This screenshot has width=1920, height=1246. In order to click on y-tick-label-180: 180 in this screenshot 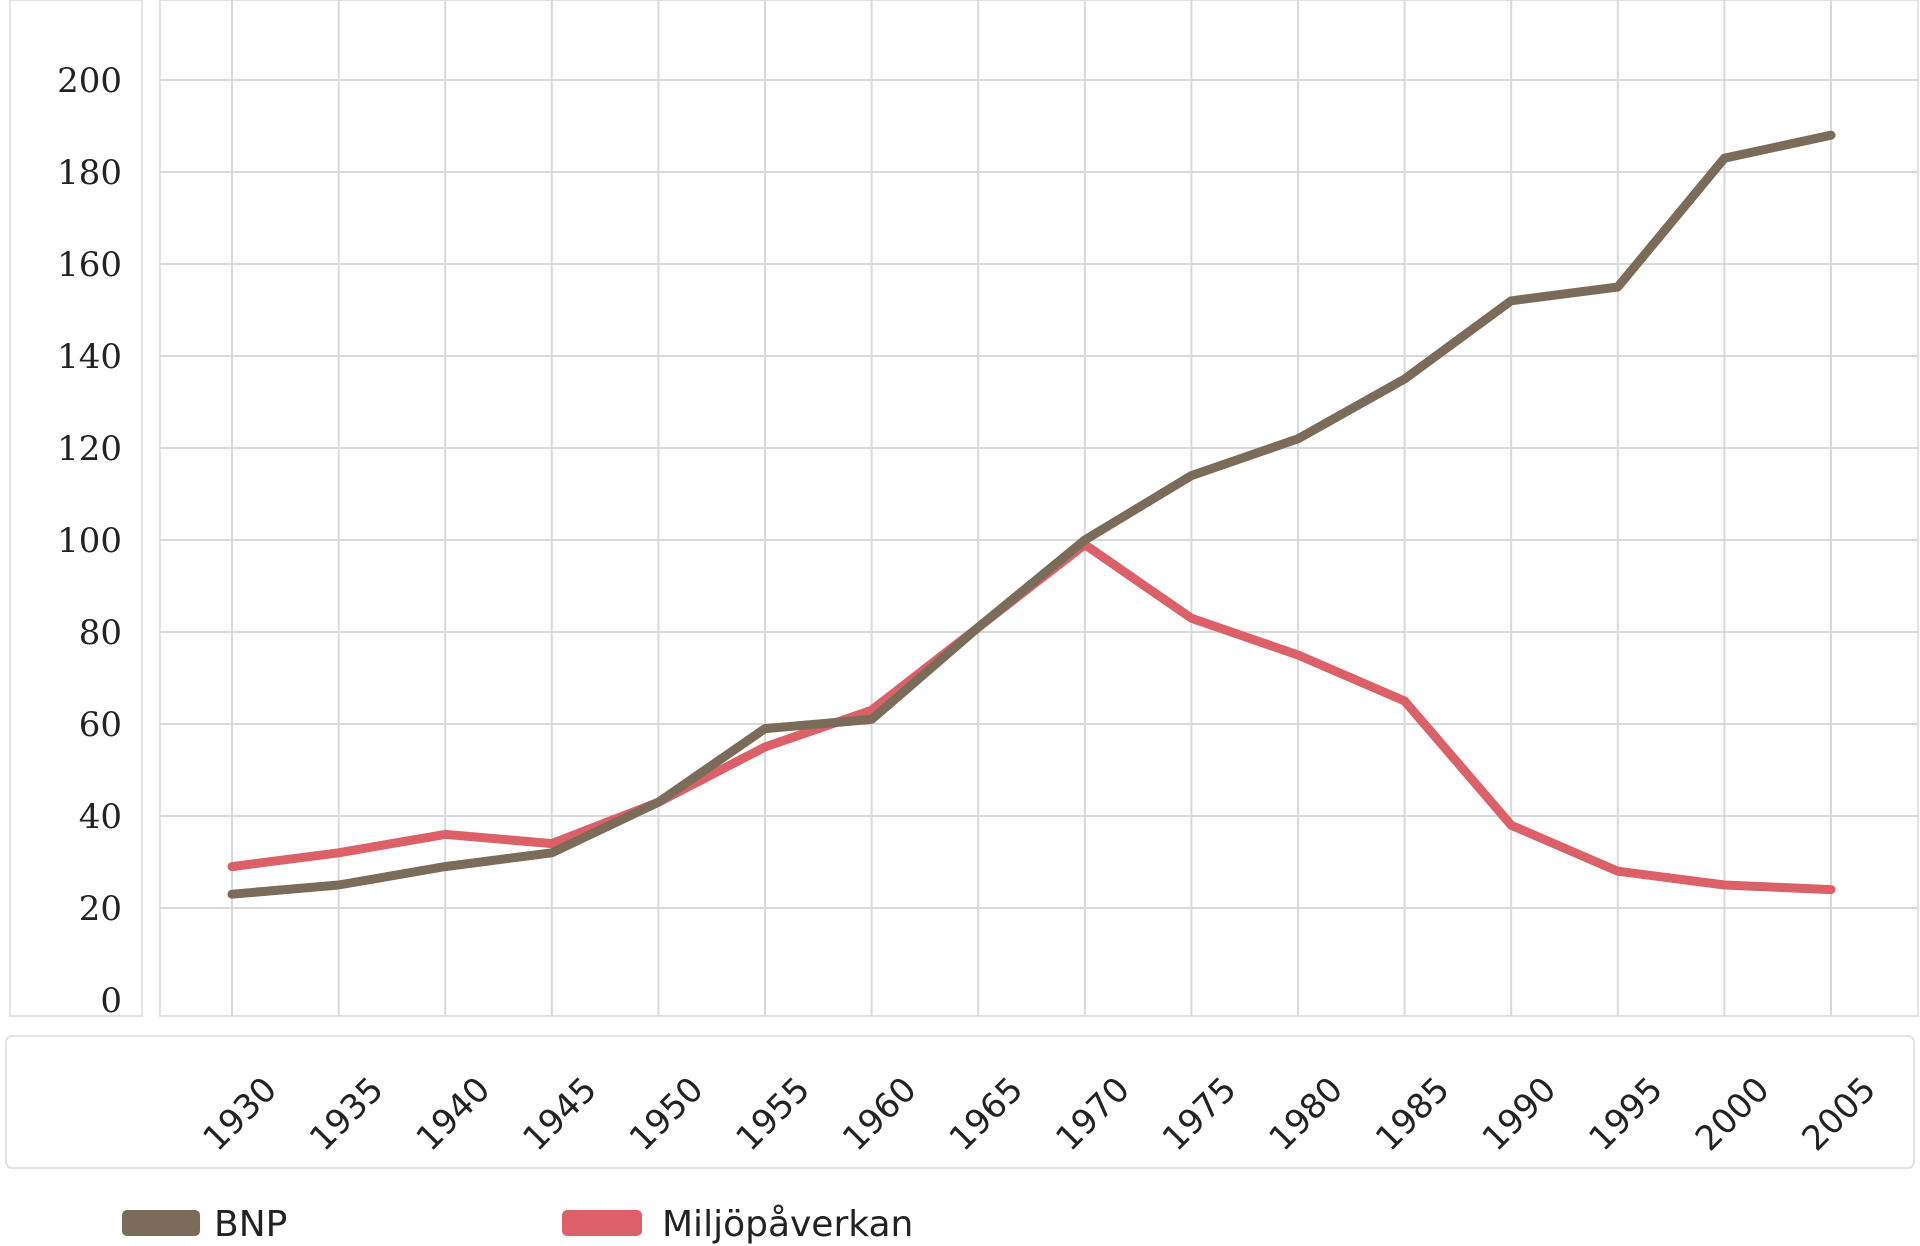, I will do `click(89, 173)`.